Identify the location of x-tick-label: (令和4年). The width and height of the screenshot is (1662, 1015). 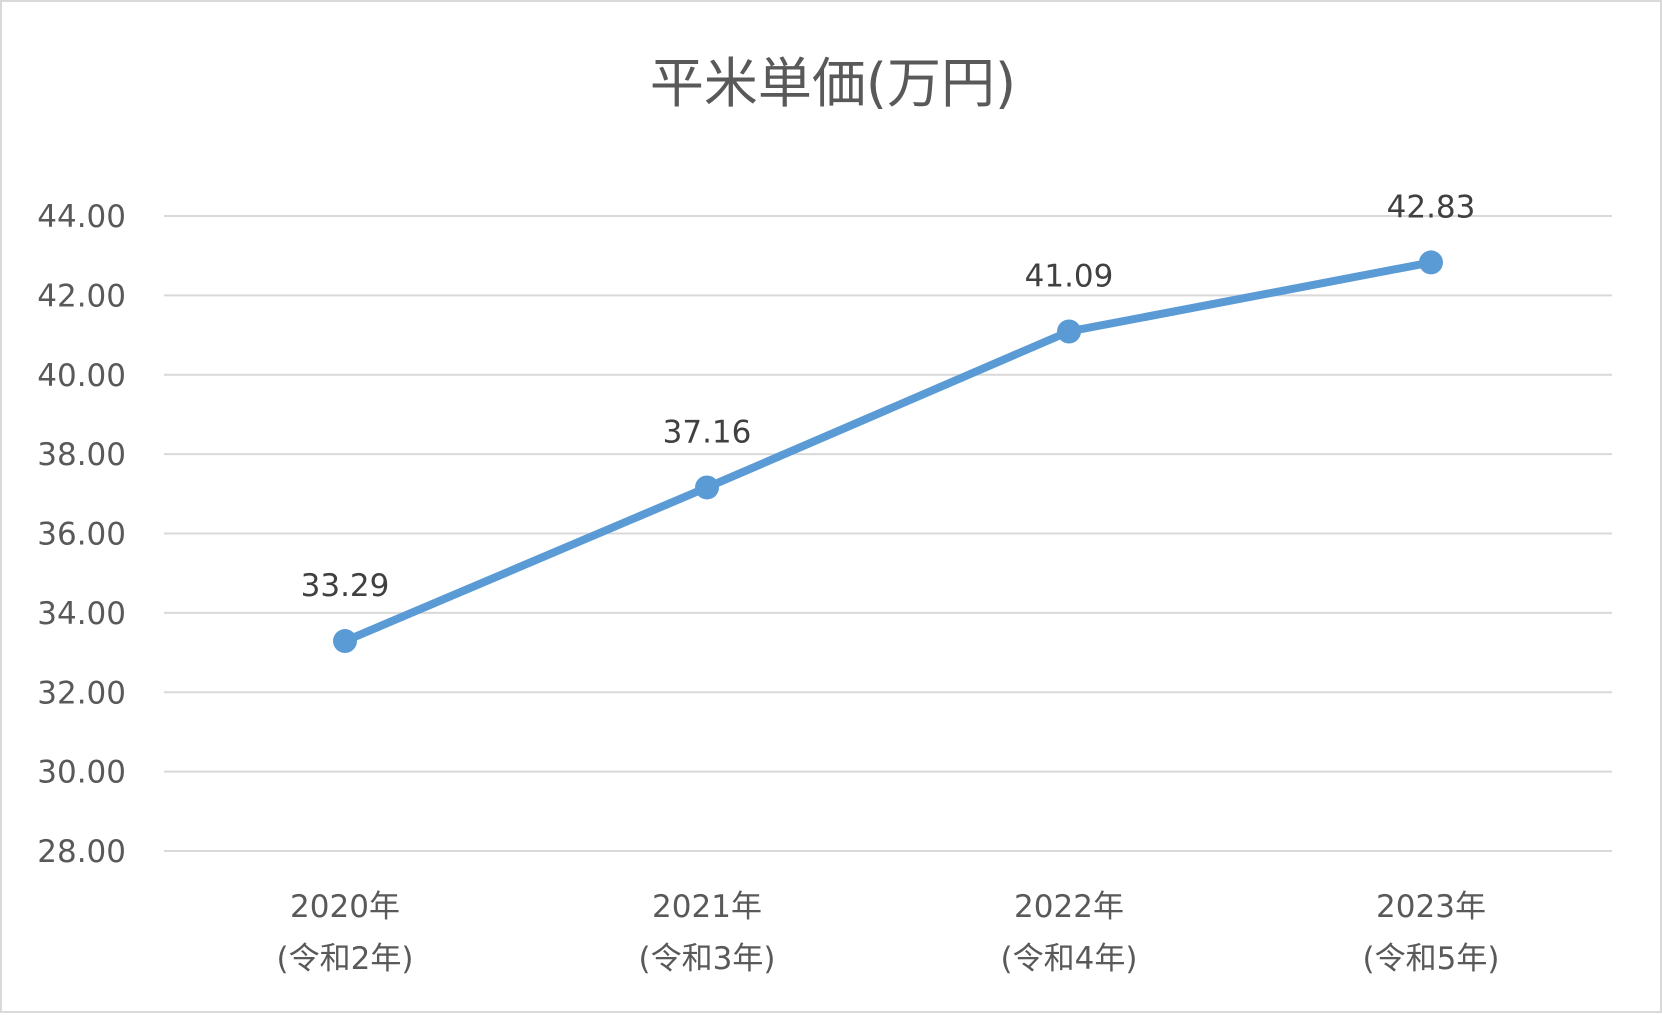
(1069, 959).